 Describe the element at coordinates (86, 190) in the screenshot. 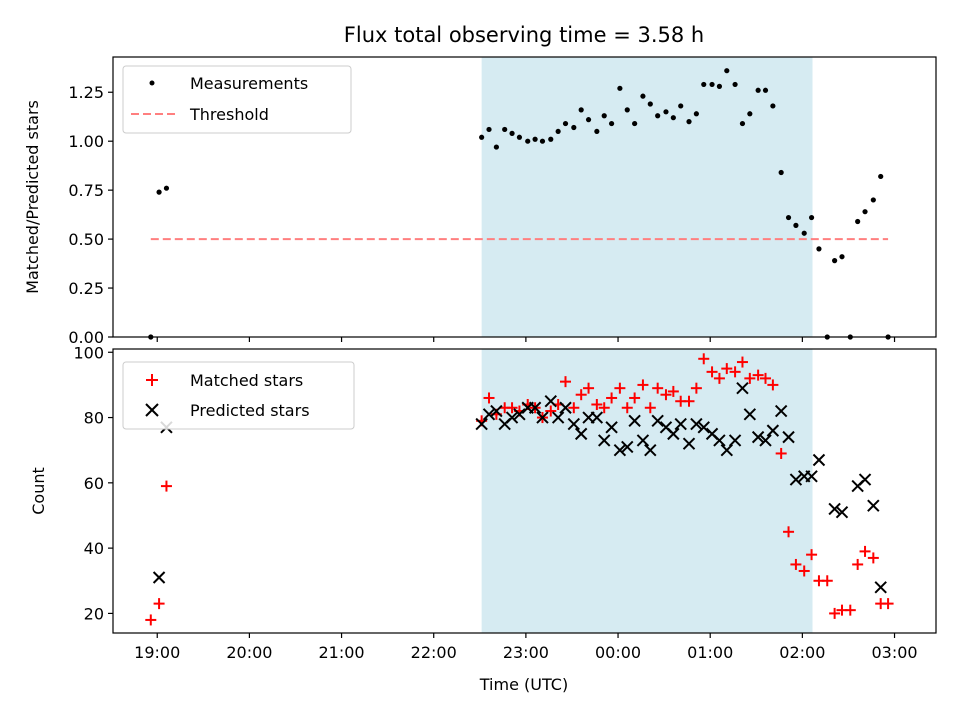

I see `y-tick-label: 0.75` at that location.